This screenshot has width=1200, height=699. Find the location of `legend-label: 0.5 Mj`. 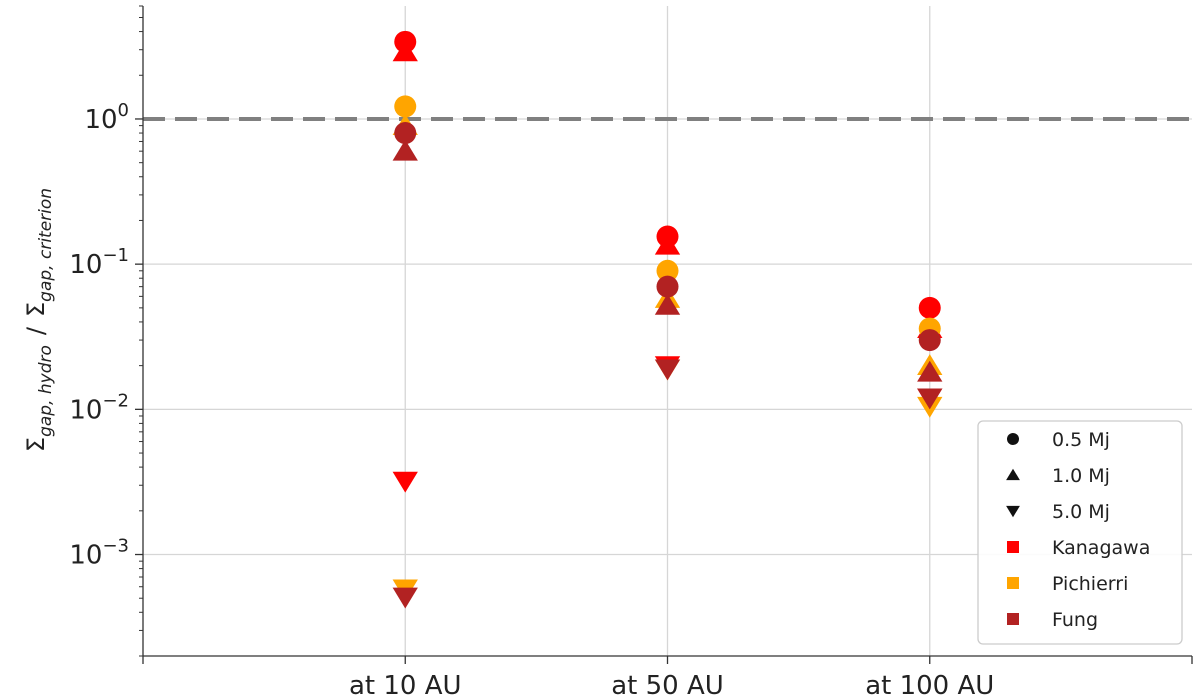

legend-label: 0.5 Mj is located at coordinates (1081, 440).